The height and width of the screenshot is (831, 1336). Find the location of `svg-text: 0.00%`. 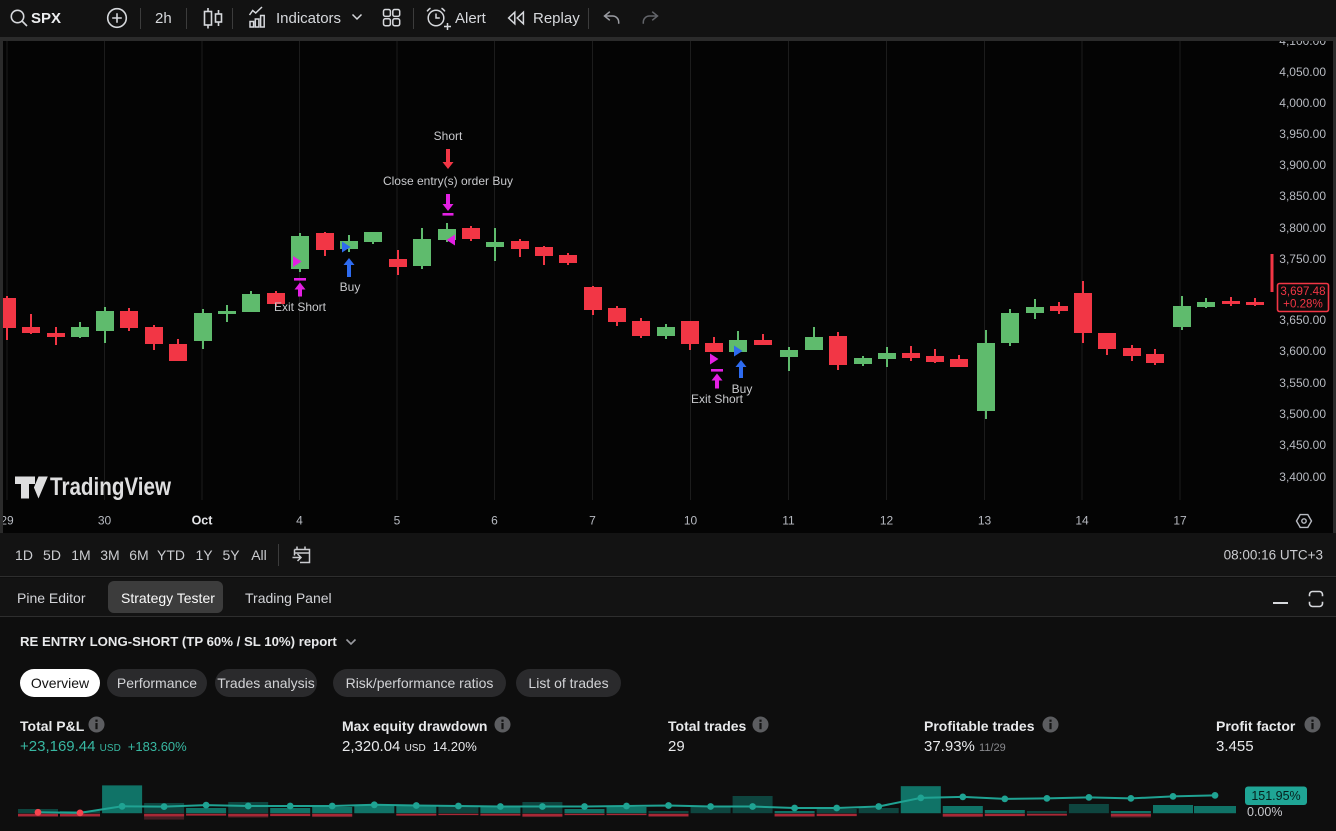

svg-text: 0.00% is located at coordinates (1264, 812).